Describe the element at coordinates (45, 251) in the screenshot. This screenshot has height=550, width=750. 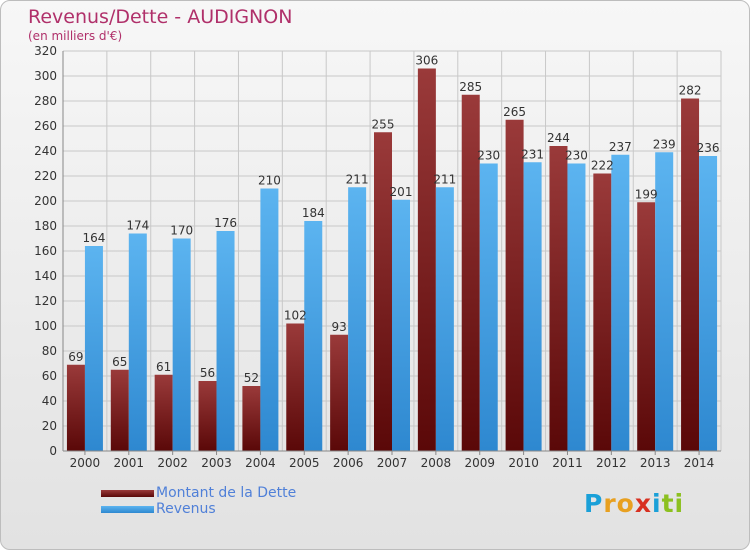
I see `y-tick-label: 160` at that location.